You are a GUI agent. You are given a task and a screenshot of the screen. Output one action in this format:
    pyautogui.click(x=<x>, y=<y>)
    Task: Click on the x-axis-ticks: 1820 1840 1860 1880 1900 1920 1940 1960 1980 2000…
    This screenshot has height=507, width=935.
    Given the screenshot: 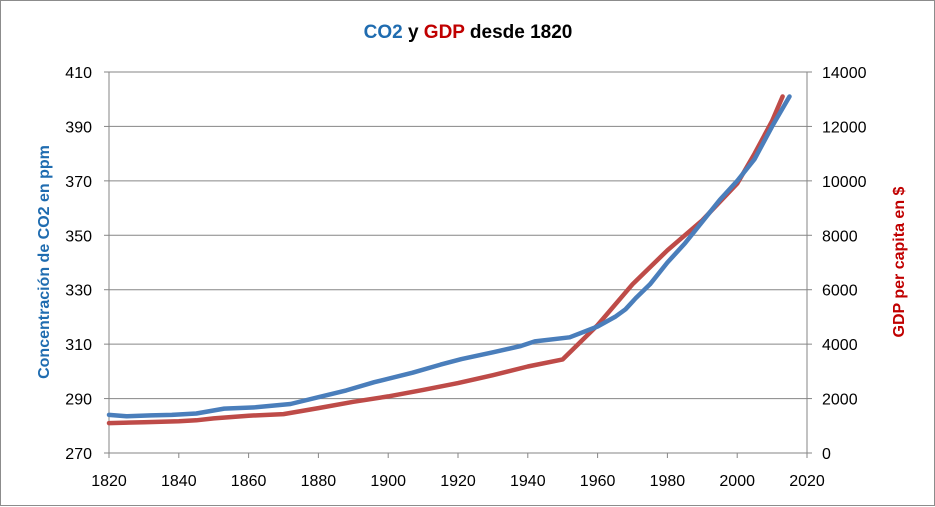 What is the action you would take?
    pyautogui.click(x=458, y=471)
    